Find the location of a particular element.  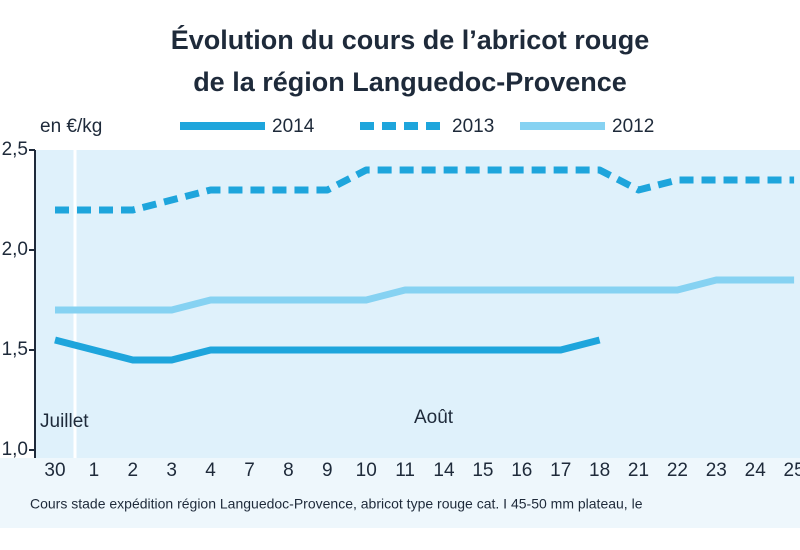

x-tick-label: 30 is located at coordinates (54, 470).